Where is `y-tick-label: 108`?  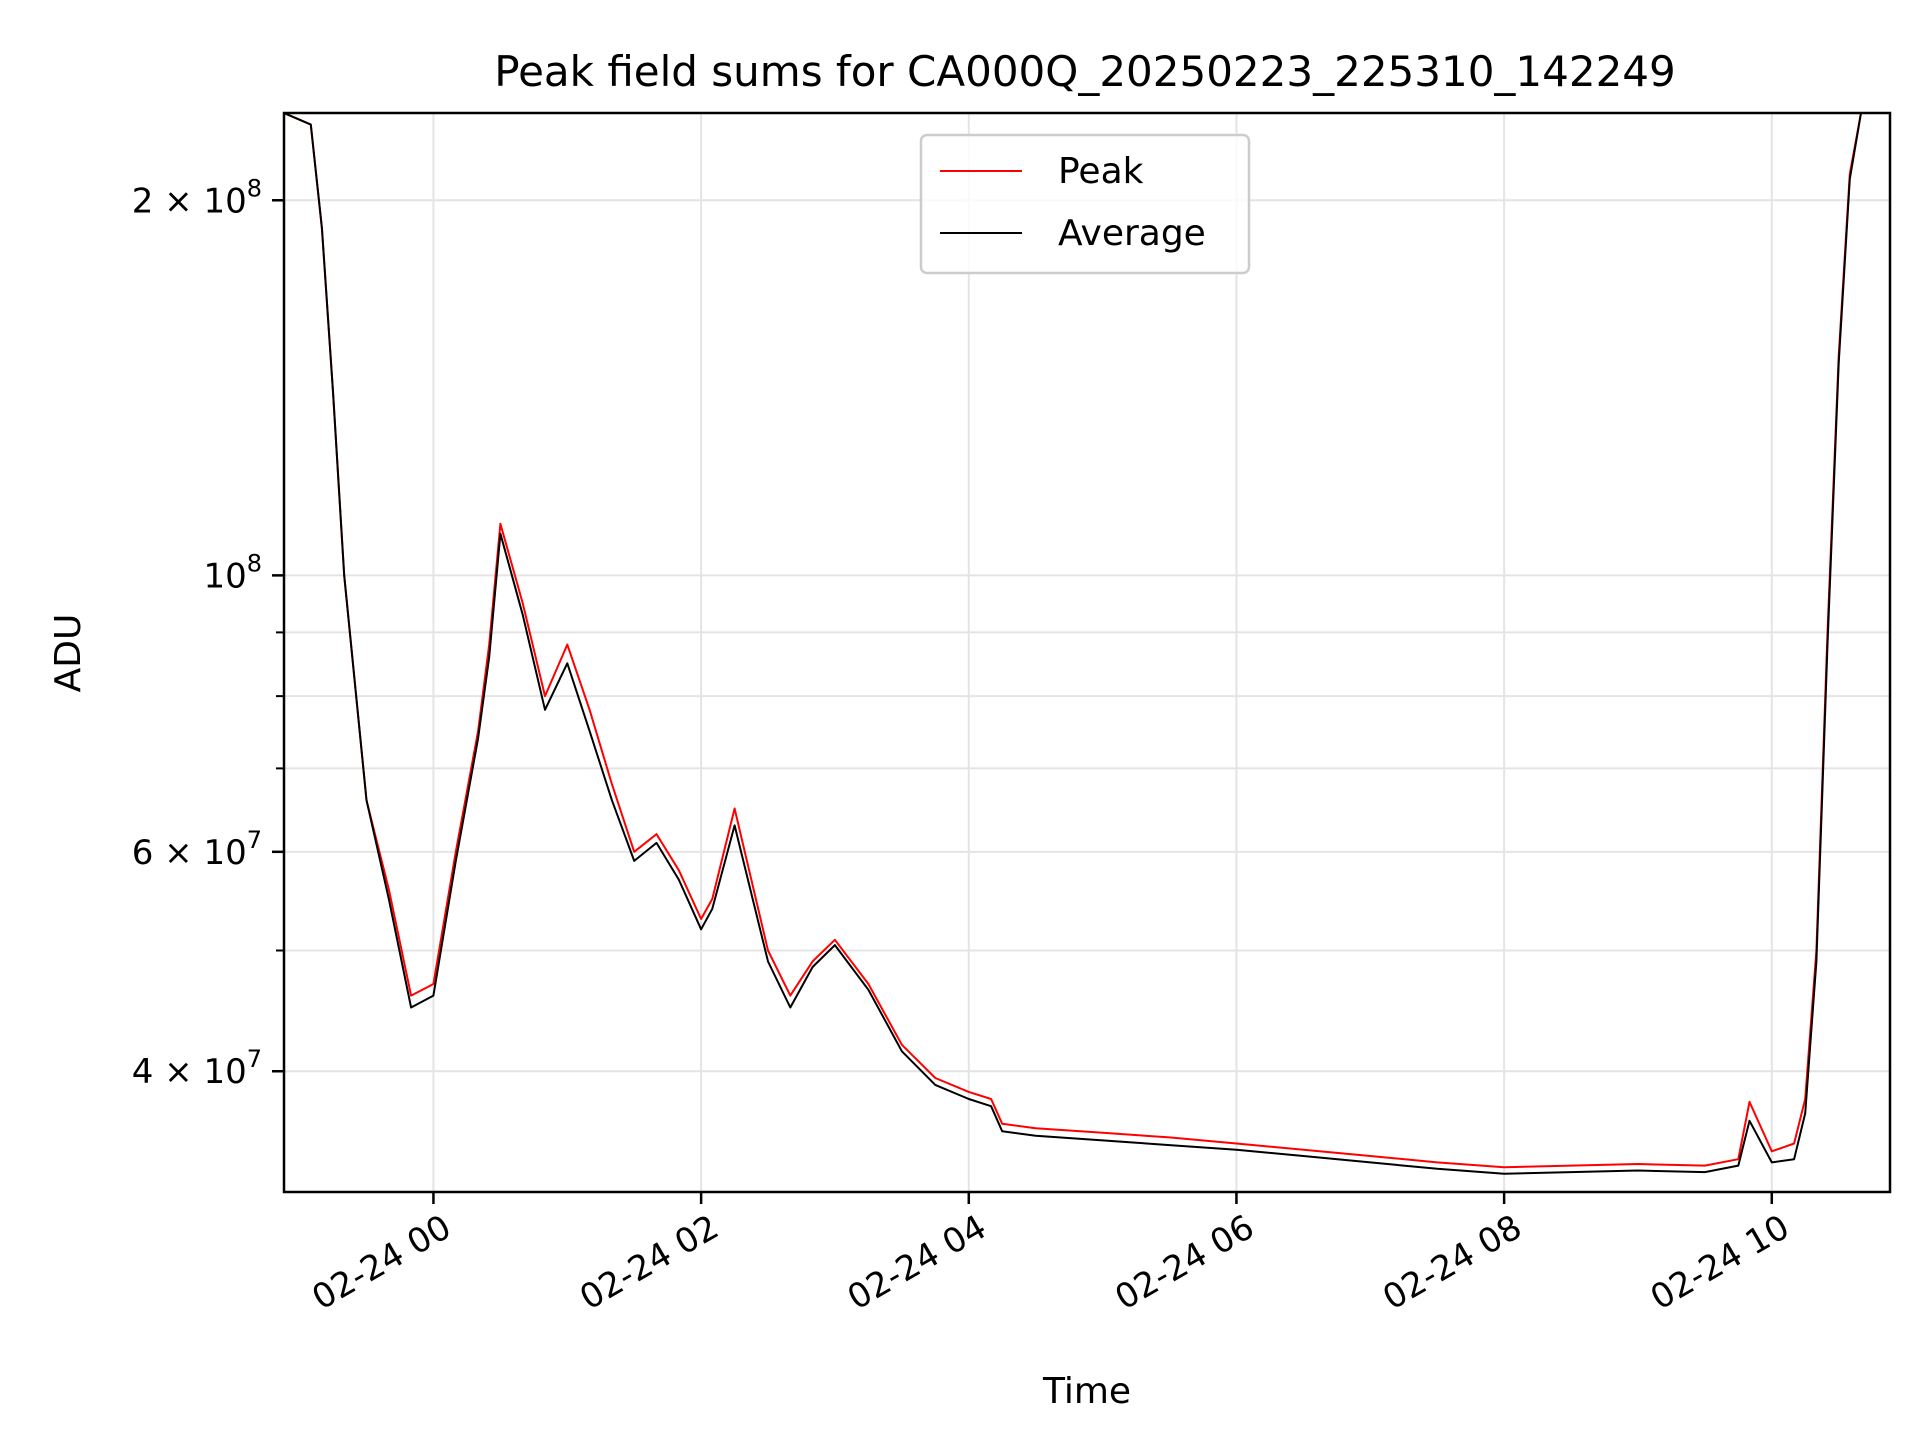 y-tick-label: 108 is located at coordinates (232, 572).